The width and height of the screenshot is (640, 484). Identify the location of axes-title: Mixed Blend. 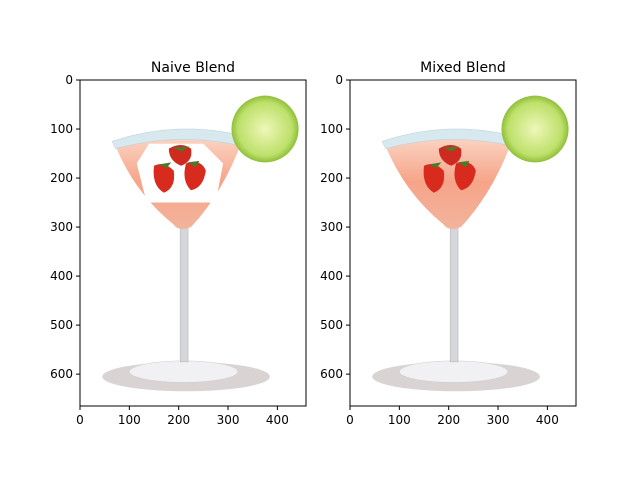
(463, 68).